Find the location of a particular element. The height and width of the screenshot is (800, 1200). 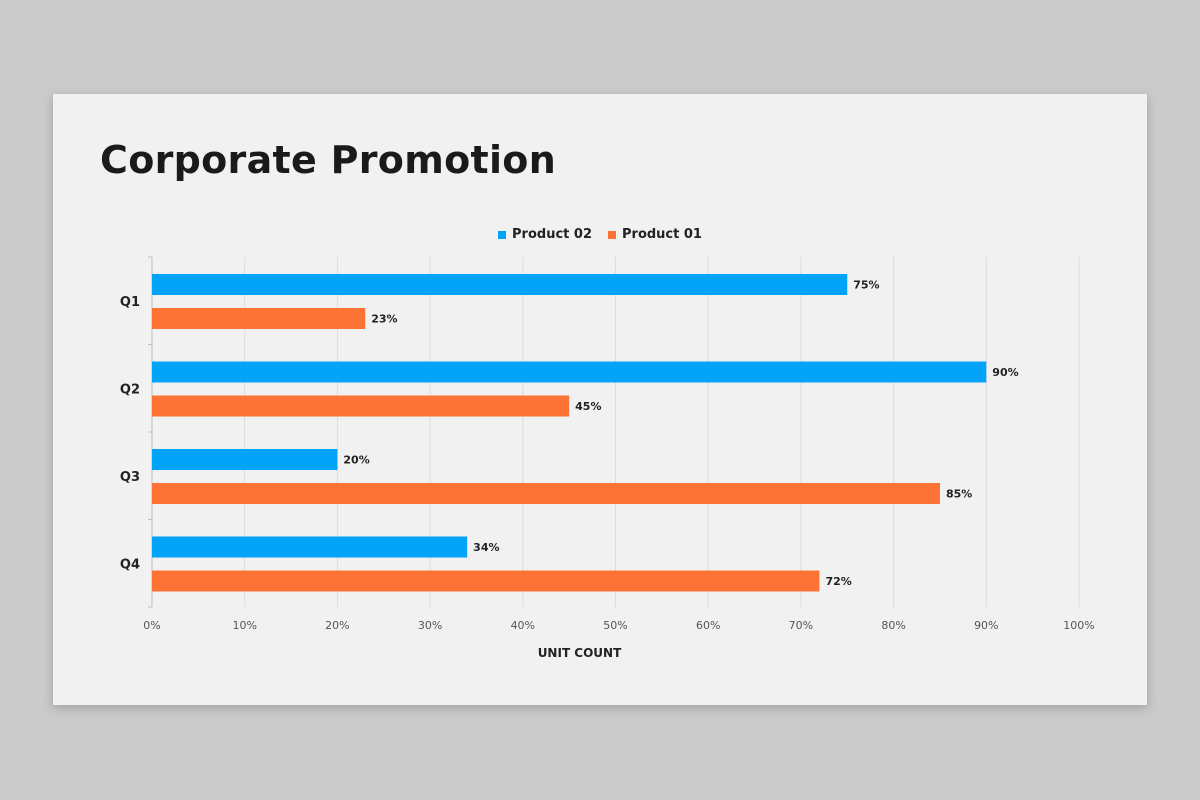

x-tick-label: 80% is located at coordinates (893, 625).